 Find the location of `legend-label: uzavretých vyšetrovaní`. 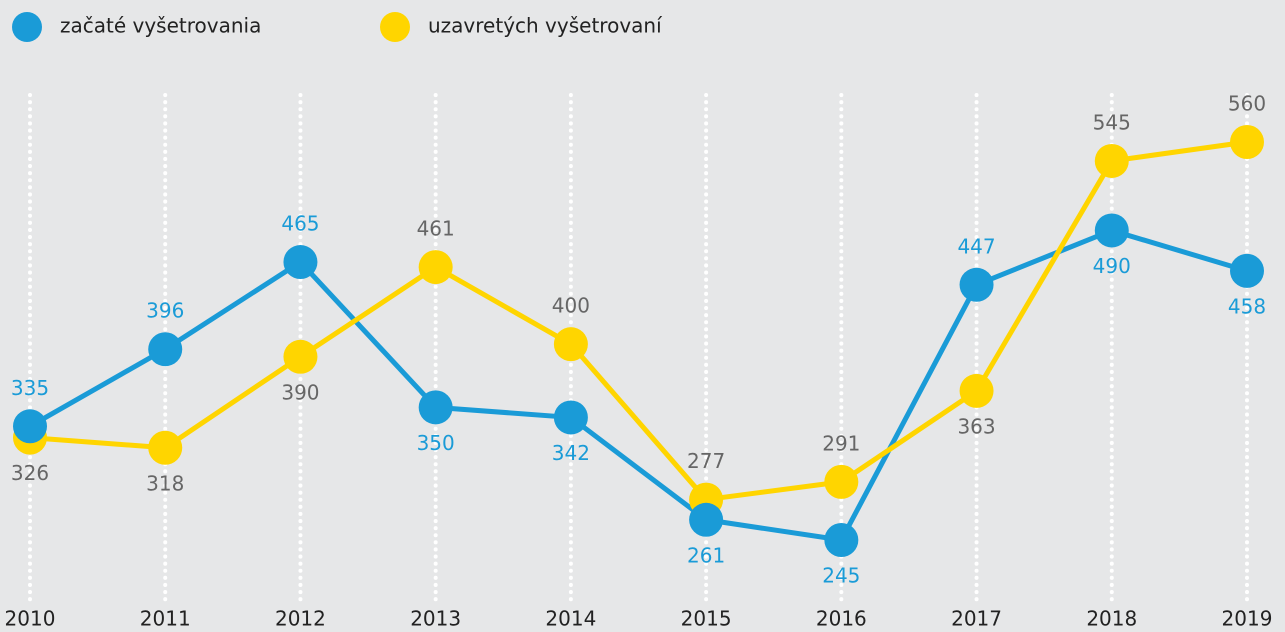

legend-label: uzavretých vyšetrovaní is located at coordinates (545, 26).